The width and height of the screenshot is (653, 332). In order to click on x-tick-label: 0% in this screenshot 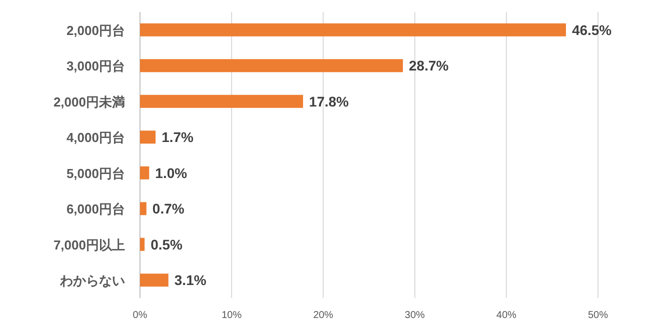, I will do `click(140, 315)`.